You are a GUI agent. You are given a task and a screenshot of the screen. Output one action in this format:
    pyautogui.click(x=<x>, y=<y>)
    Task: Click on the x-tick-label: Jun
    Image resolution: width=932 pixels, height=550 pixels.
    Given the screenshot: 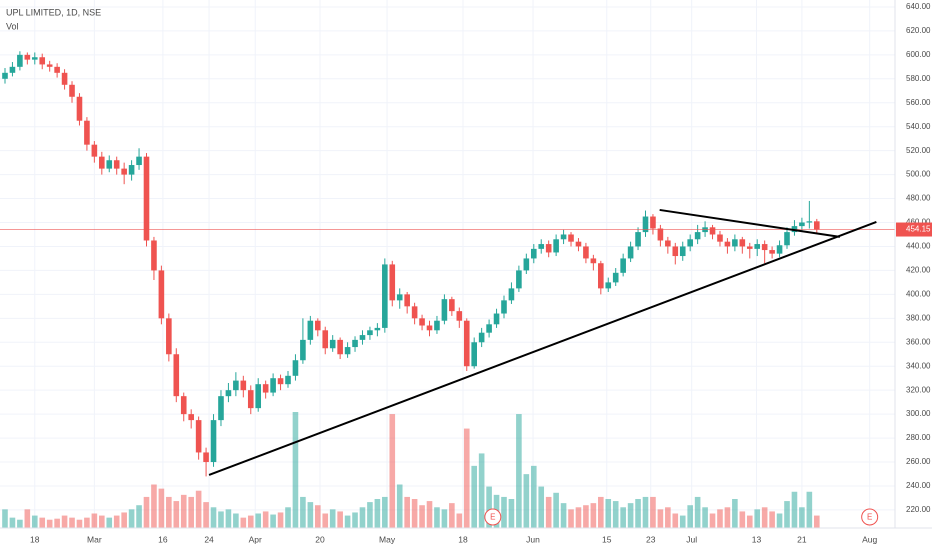 What is the action you would take?
    pyautogui.click(x=533, y=539)
    